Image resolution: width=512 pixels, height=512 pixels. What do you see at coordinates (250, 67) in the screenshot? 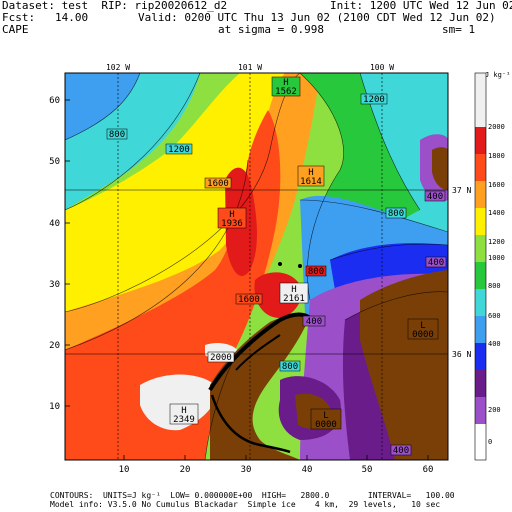
I see `longitude-label: 101 W` at bounding box center [250, 67].